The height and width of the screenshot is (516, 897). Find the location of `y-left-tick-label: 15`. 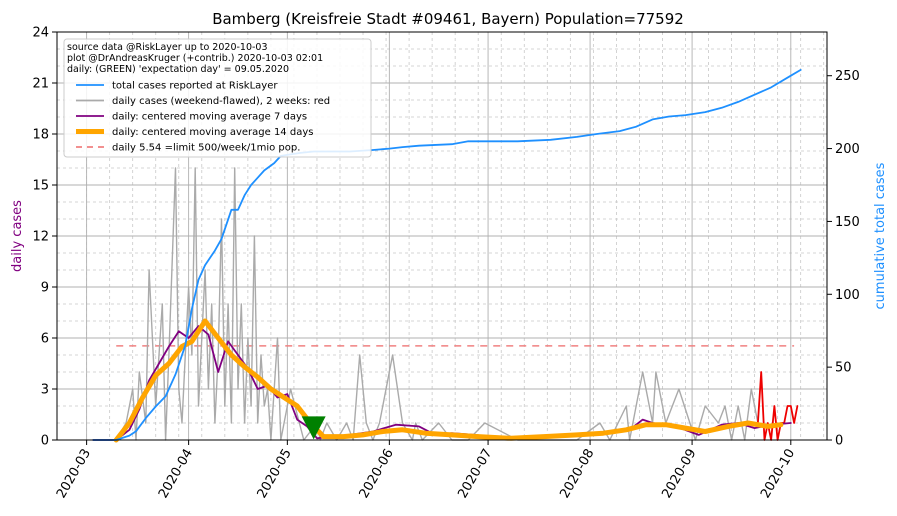

y-left-tick-label: 15 is located at coordinates (40, 186).